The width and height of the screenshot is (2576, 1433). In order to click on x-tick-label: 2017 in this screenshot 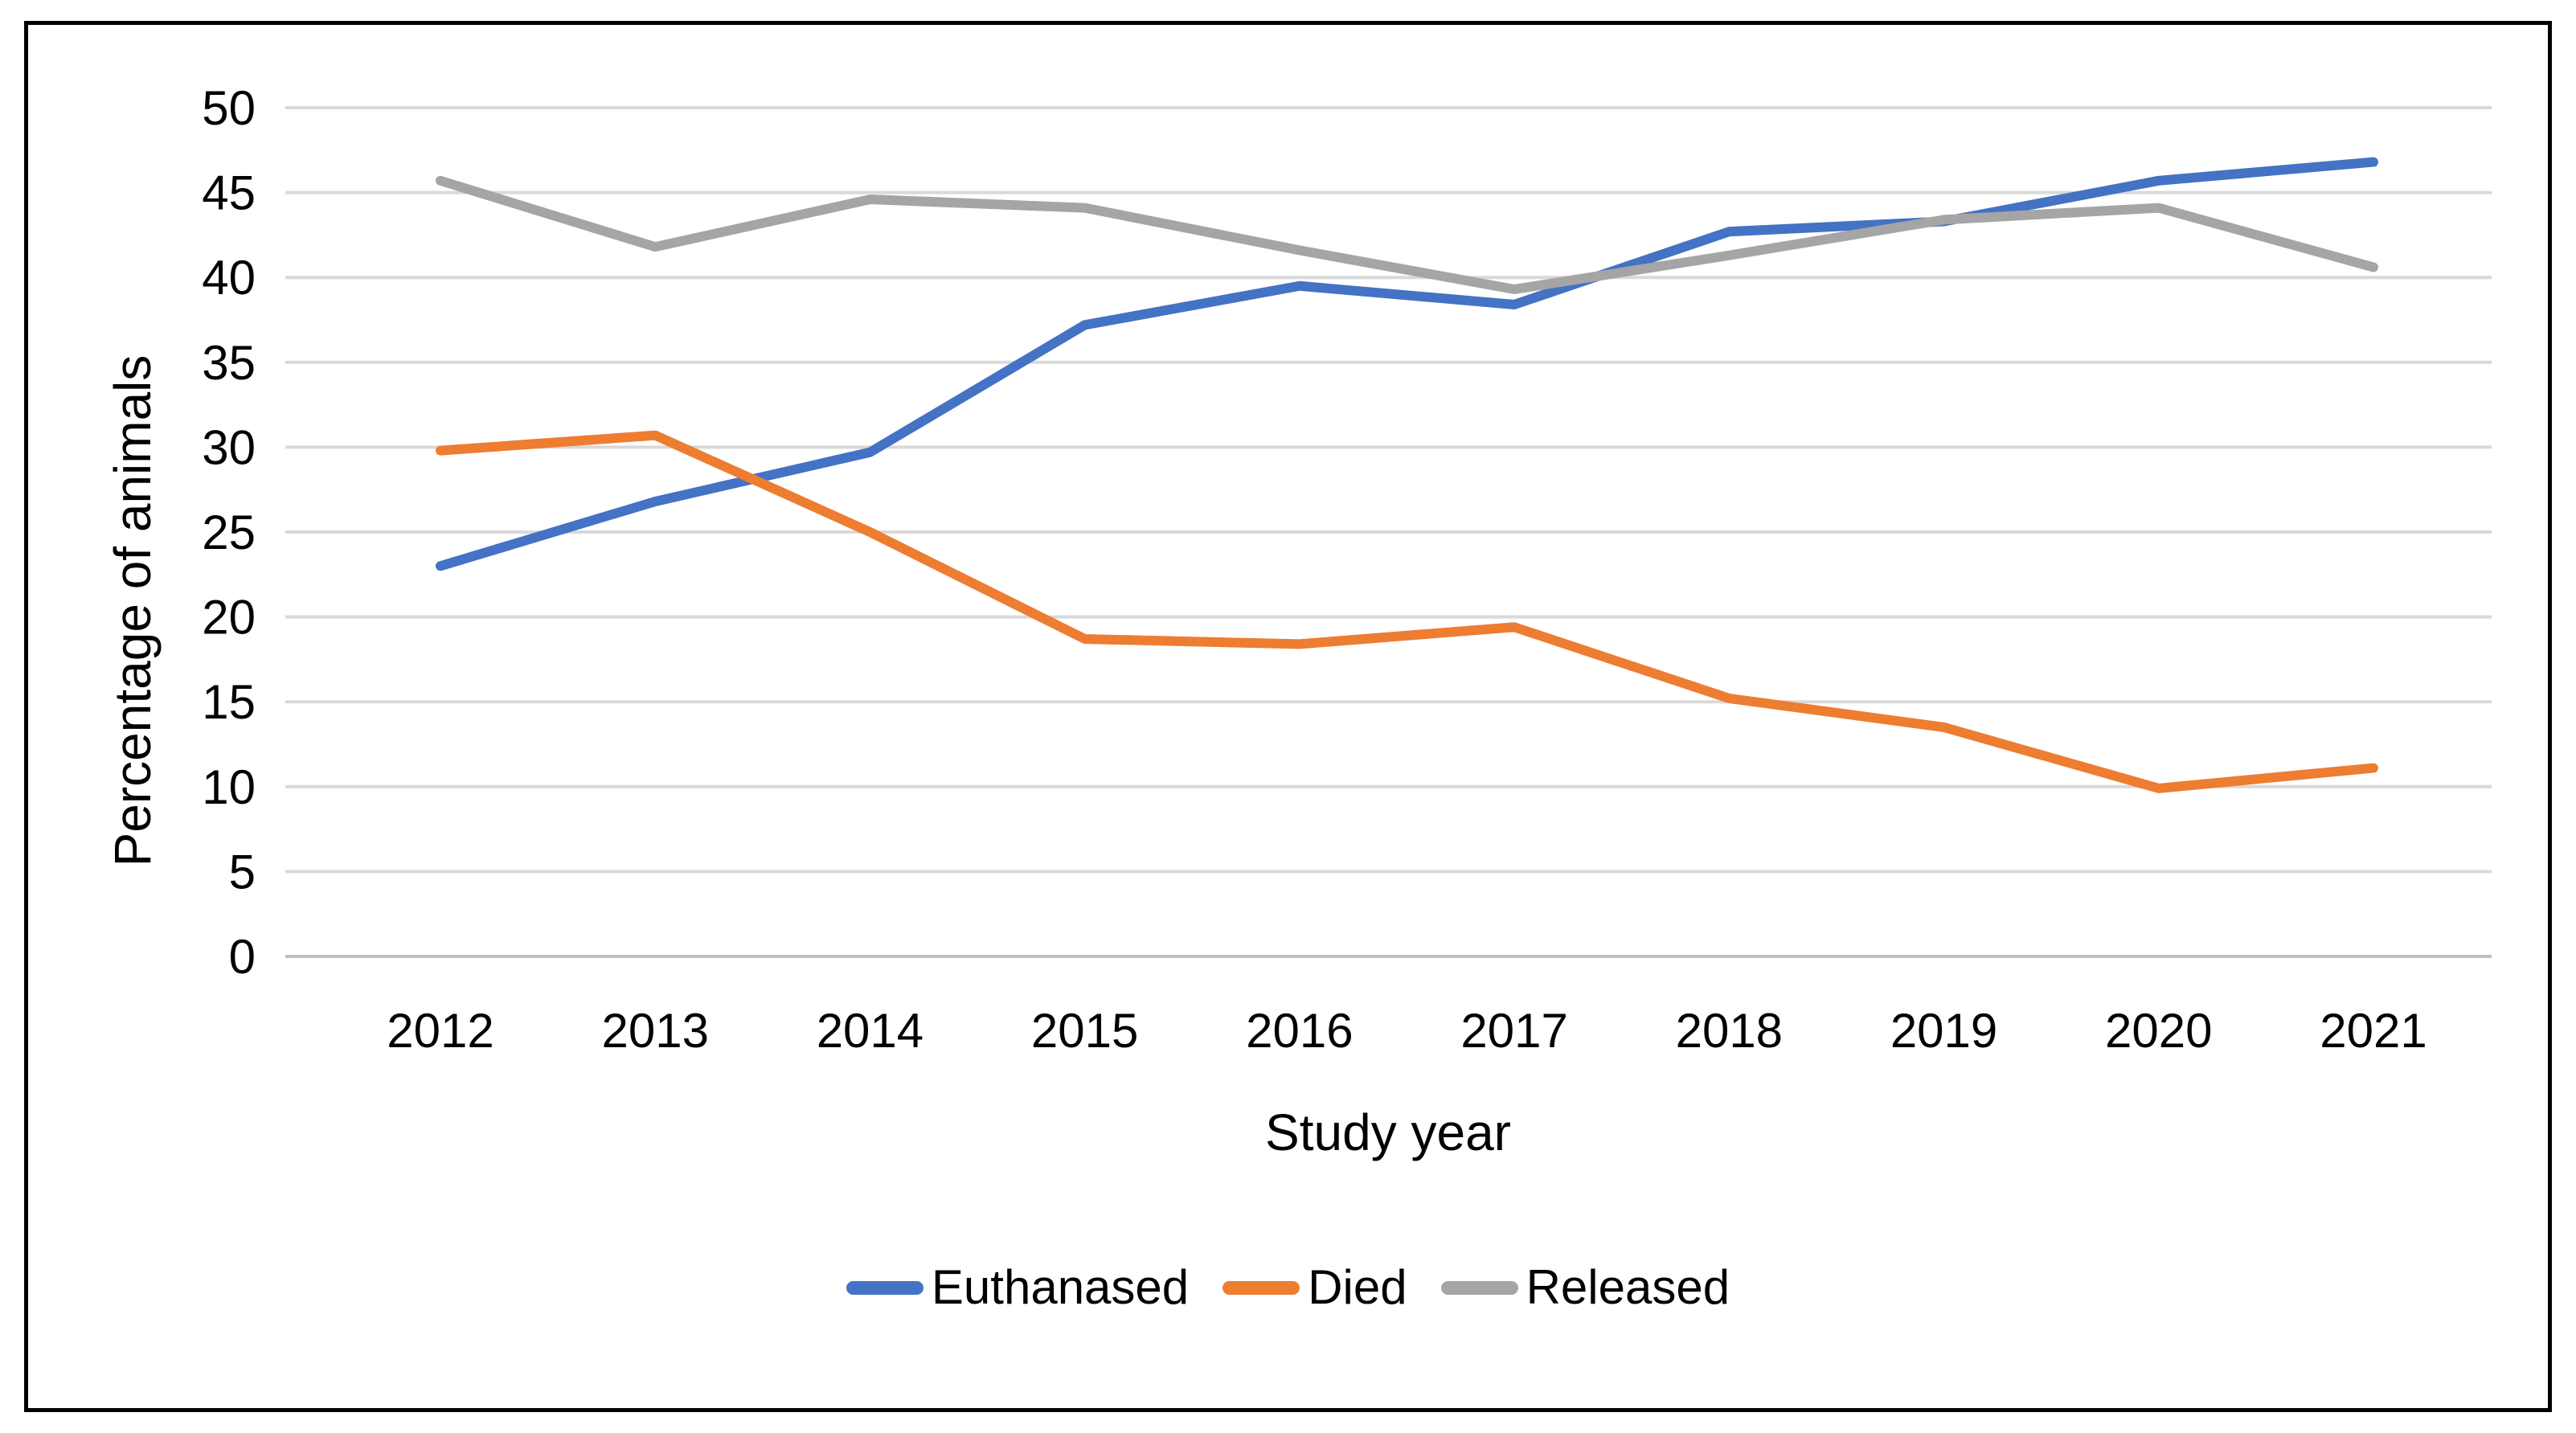, I will do `click(1513, 1031)`.